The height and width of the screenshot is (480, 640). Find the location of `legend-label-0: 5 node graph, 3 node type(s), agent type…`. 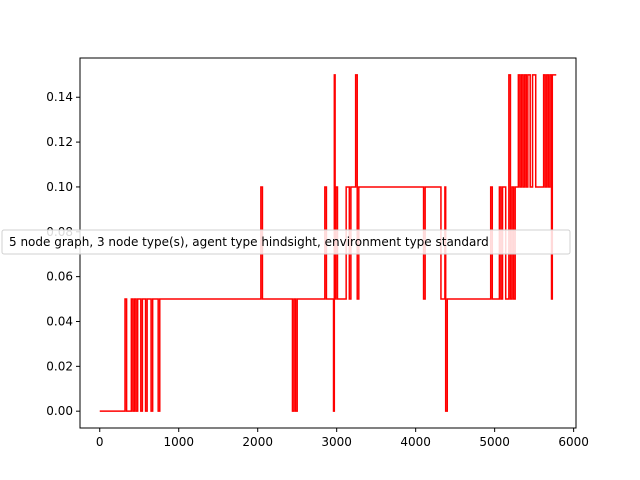

legend-label-0: 5 node graph, 3 node type(s), agent type… is located at coordinates (249, 242).